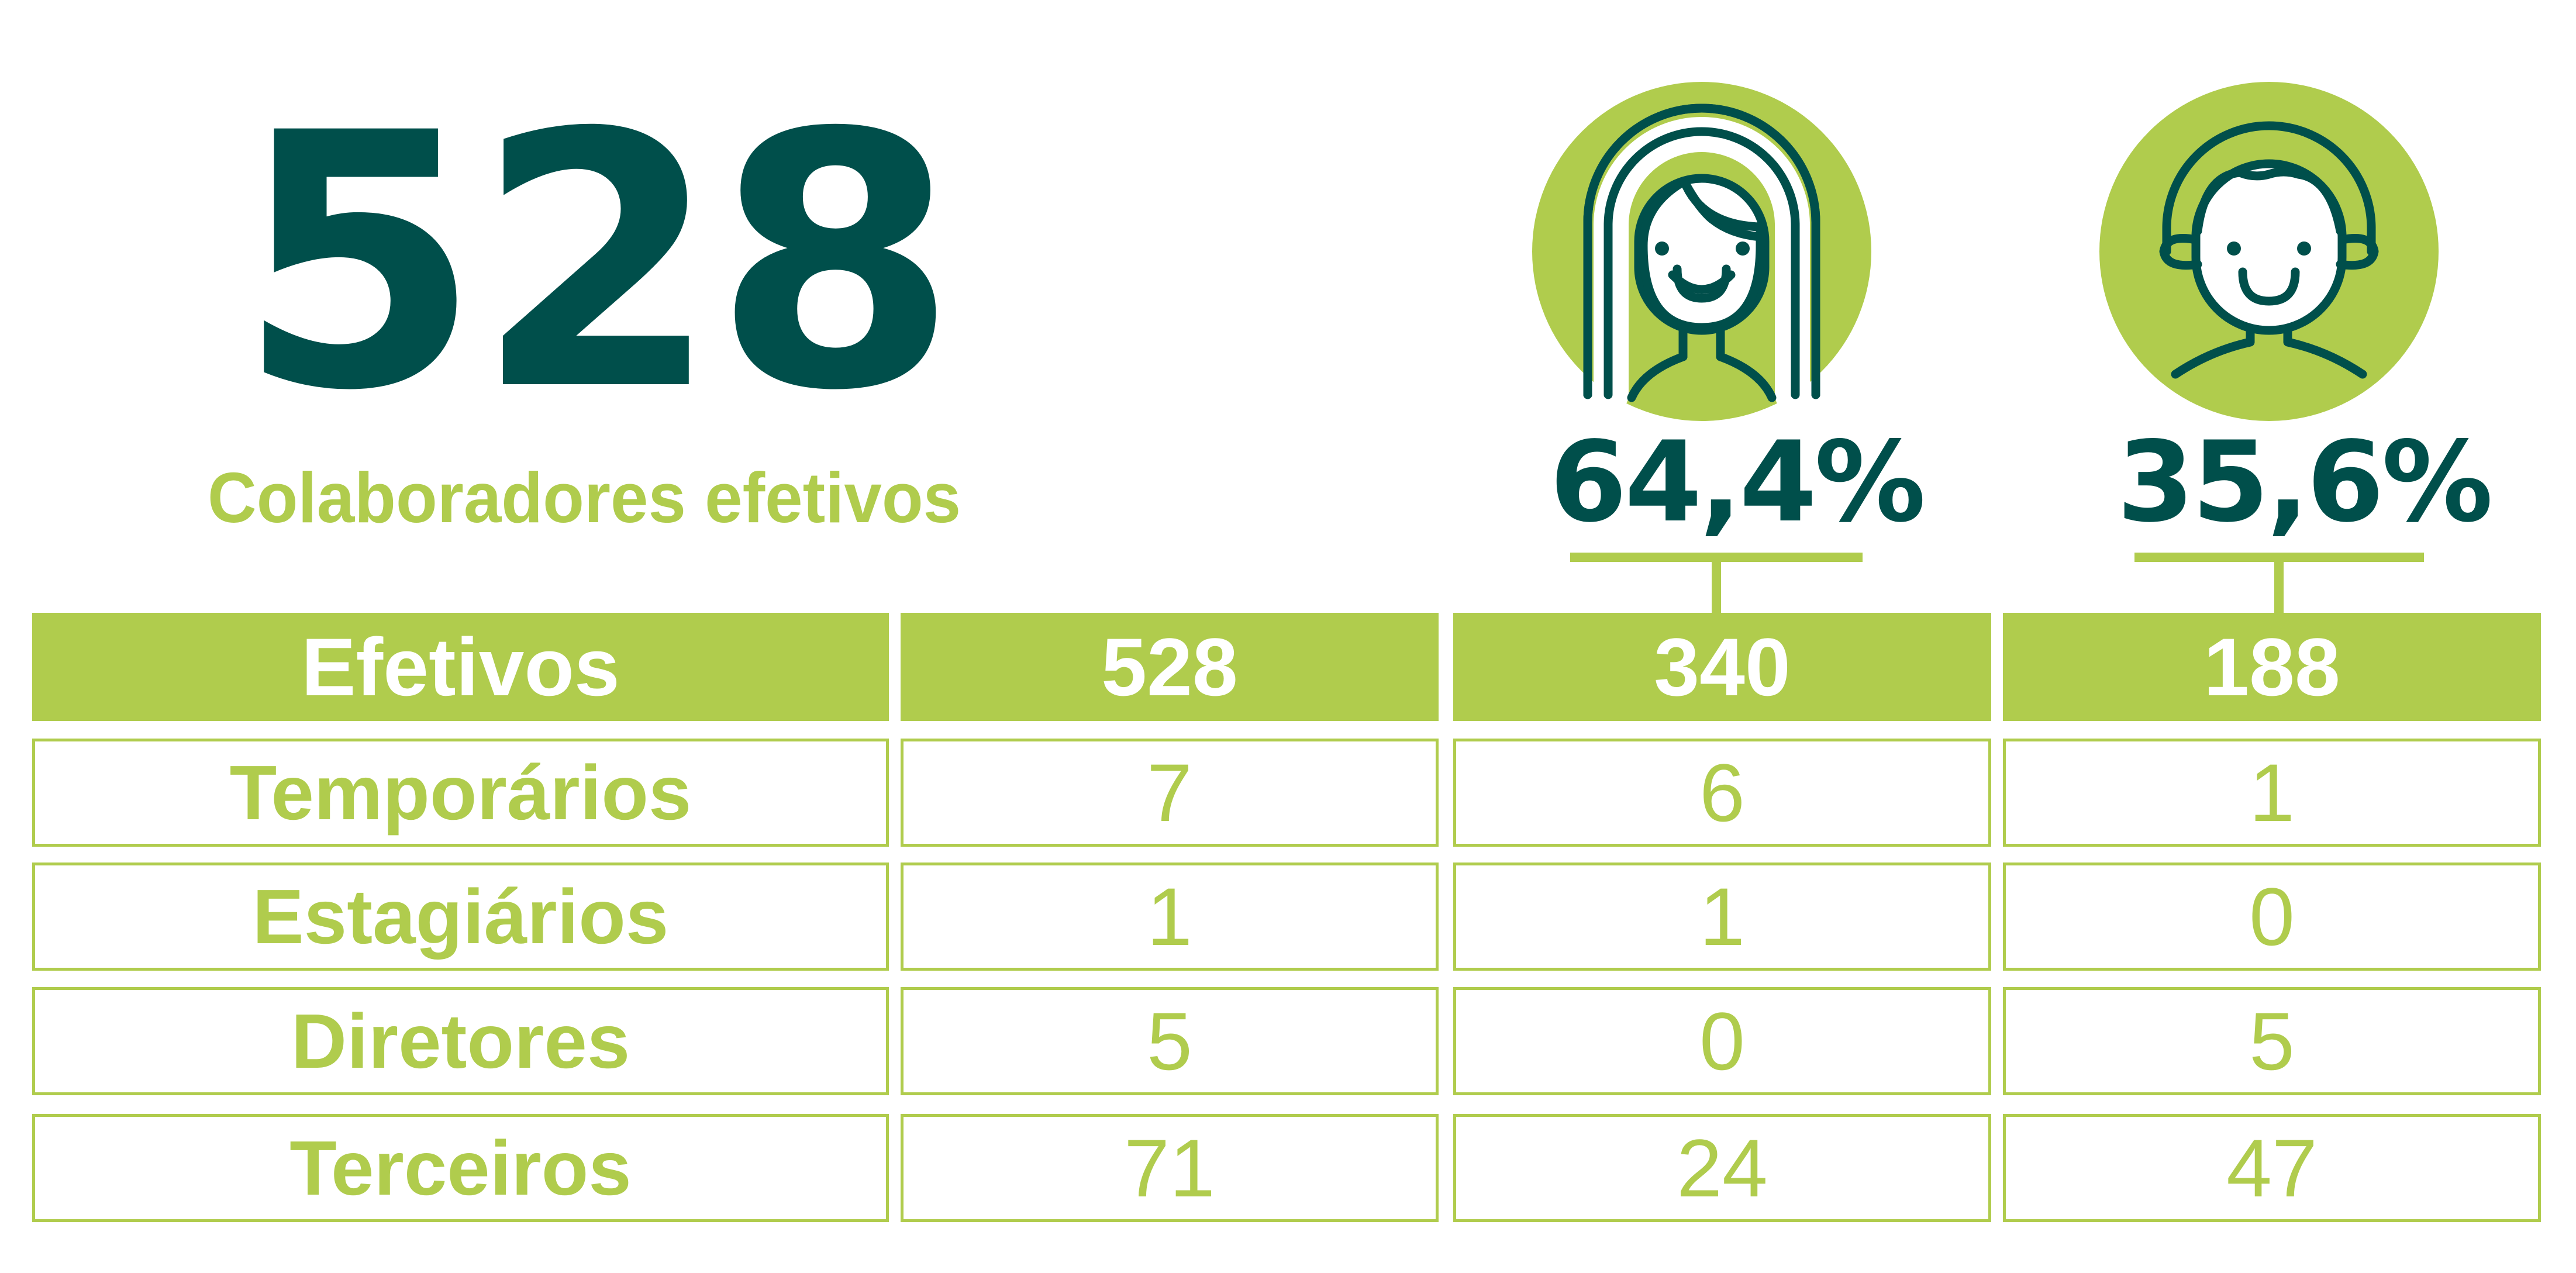 The height and width of the screenshot is (1273, 2576). I want to click on row-label-diretores: Diretores, so click(461, 1041).